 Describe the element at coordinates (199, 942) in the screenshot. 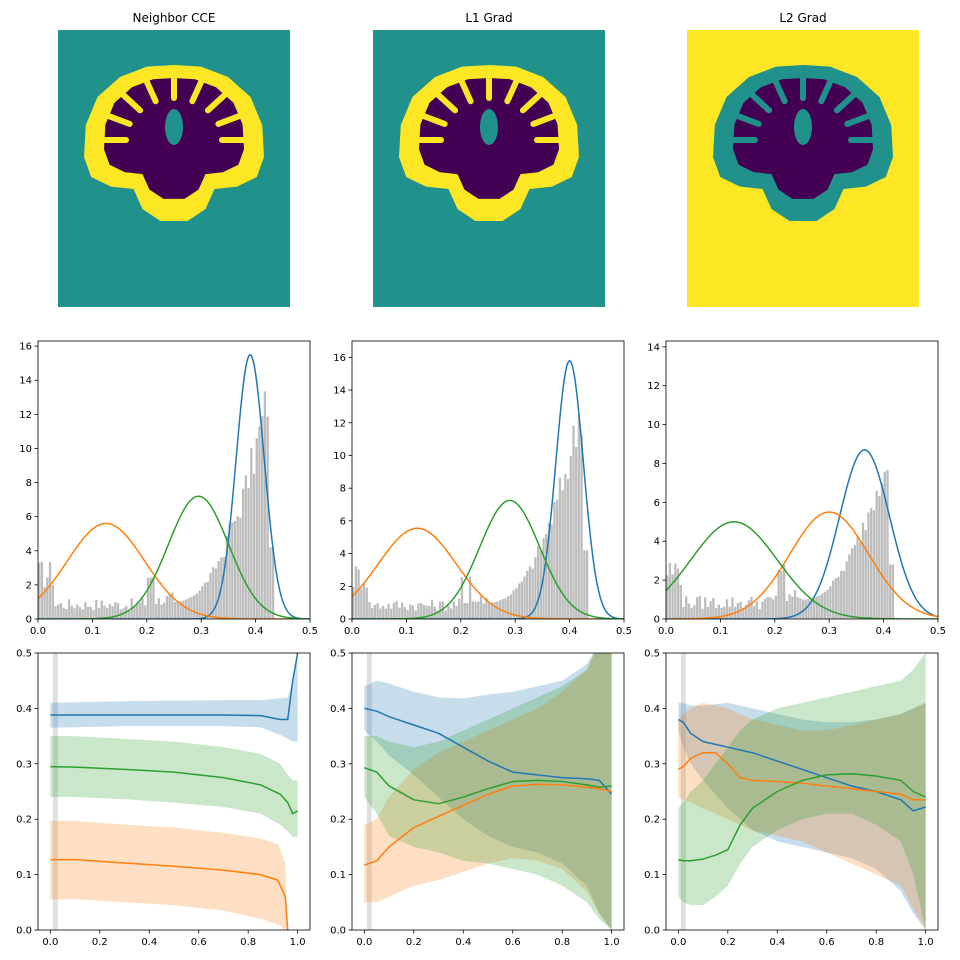

I see `x-tick-label: 0.6` at that location.